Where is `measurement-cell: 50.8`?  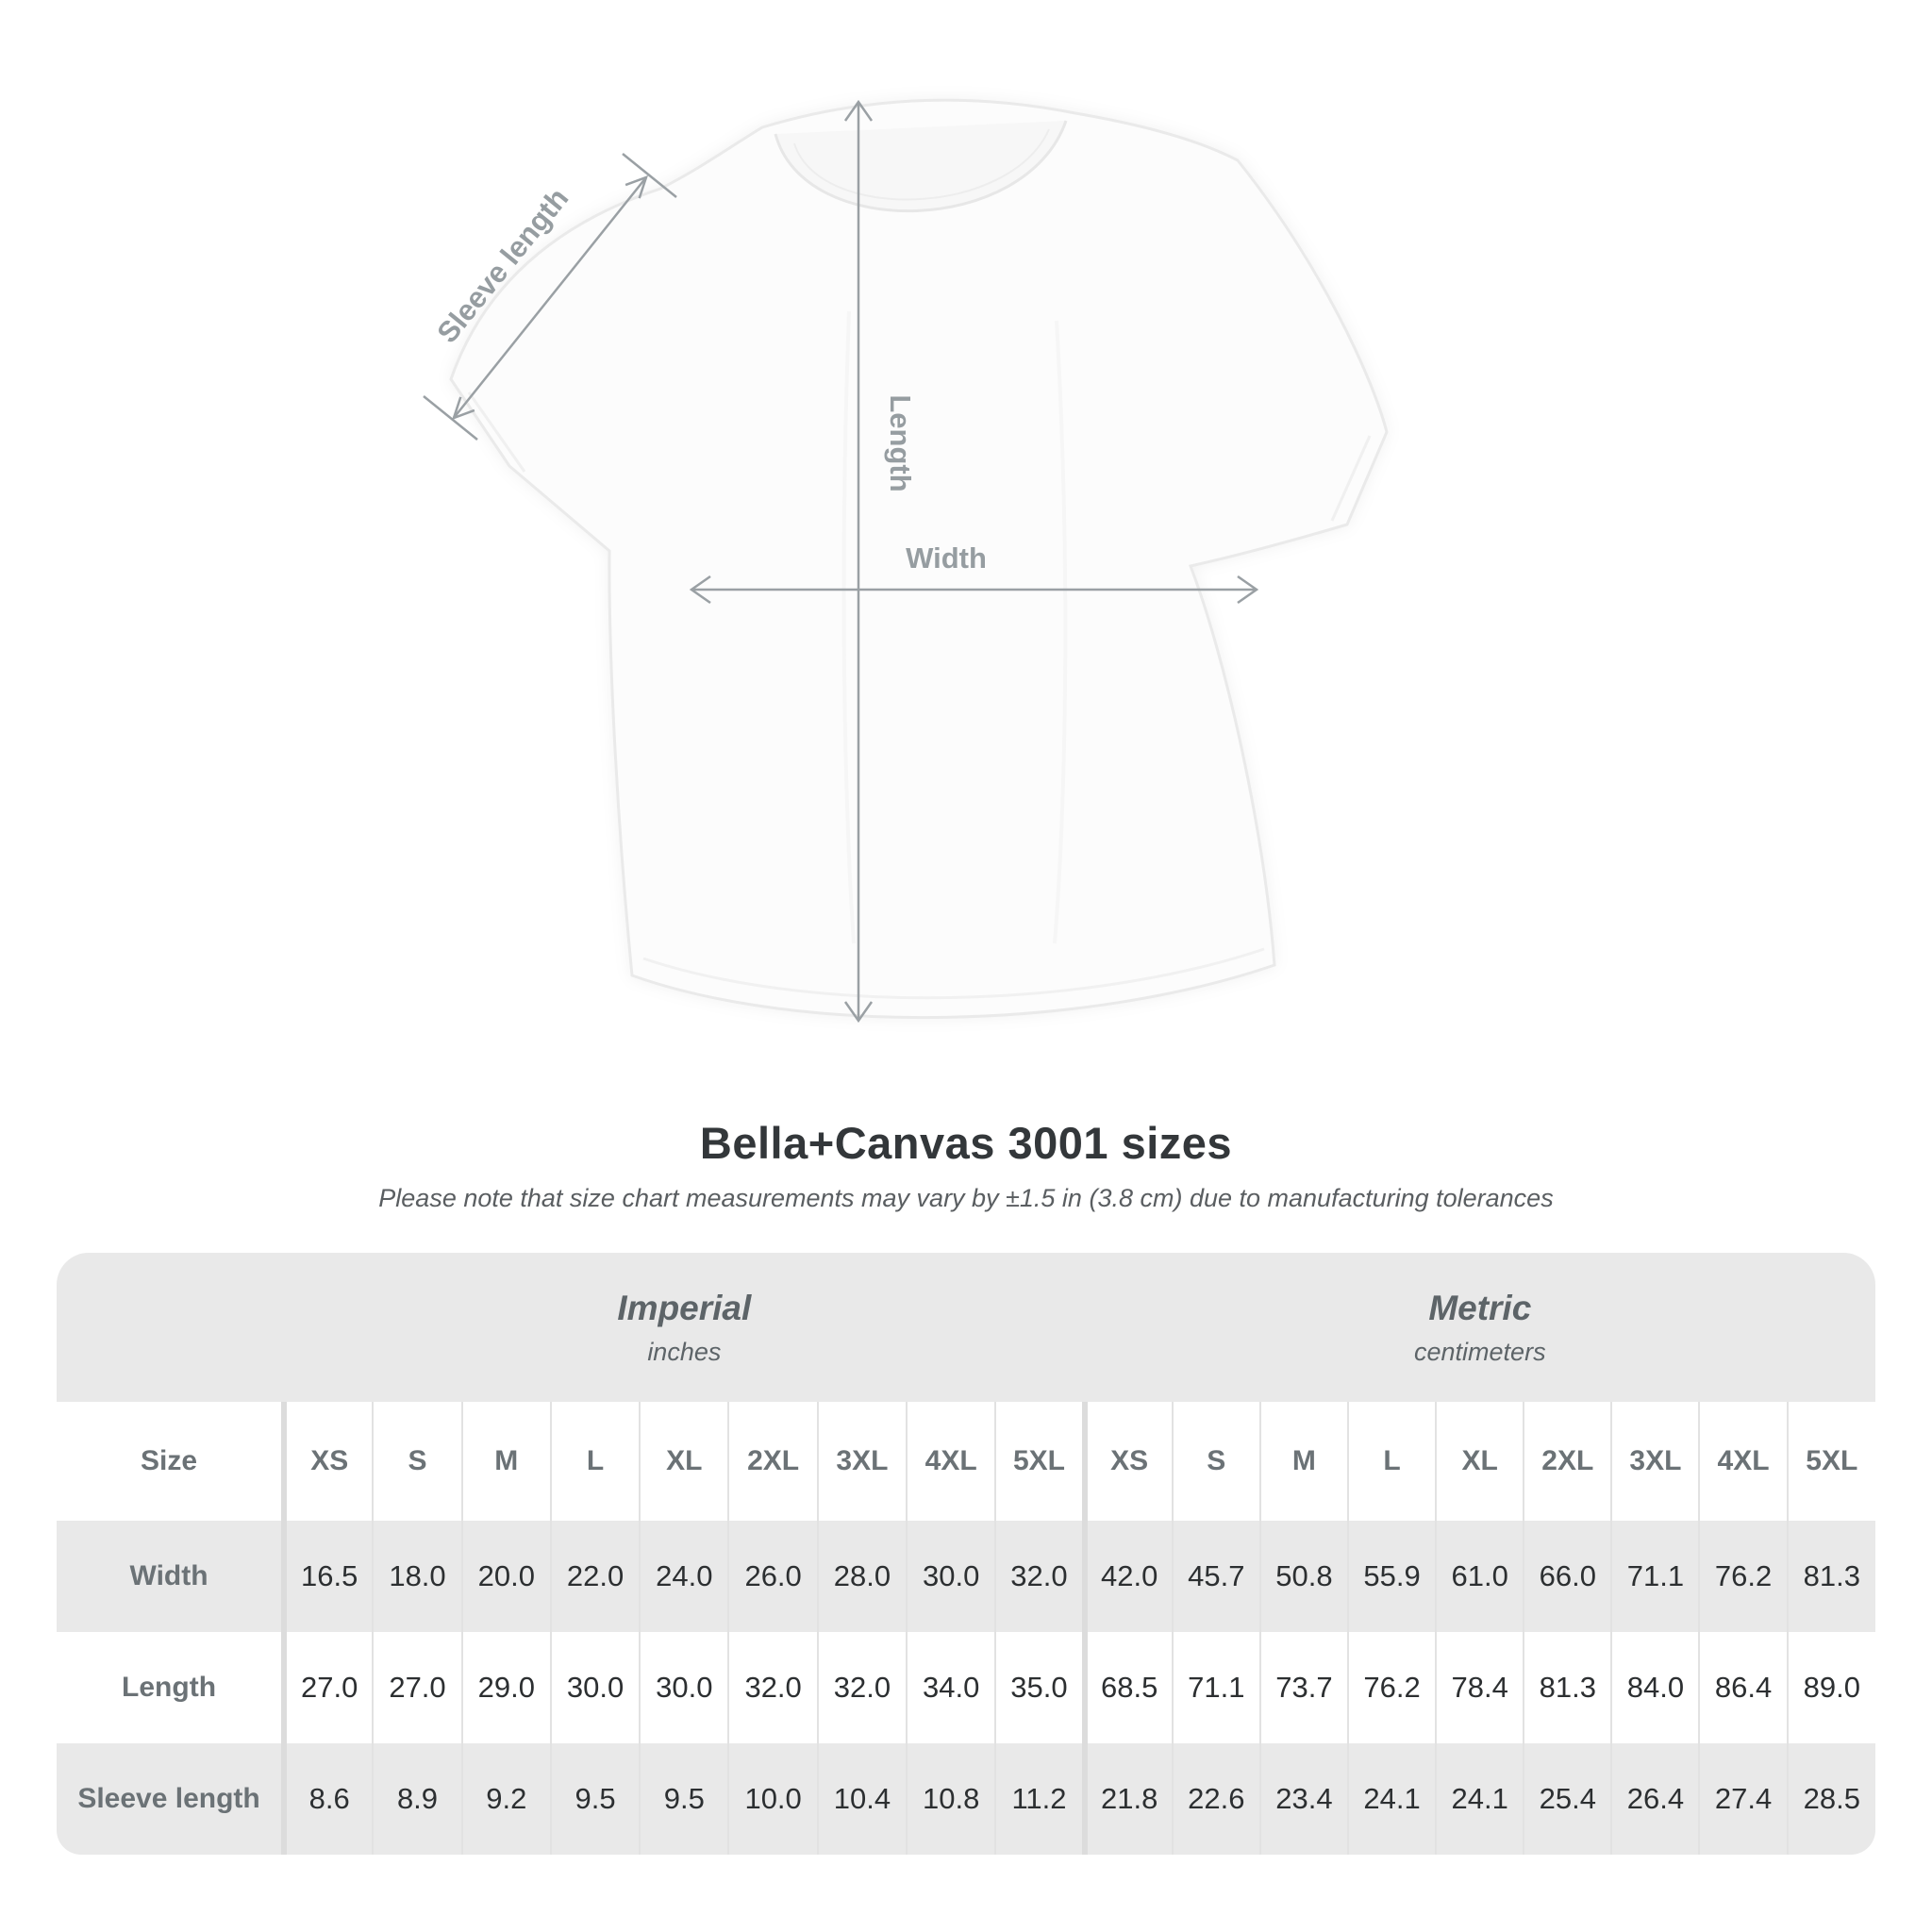 measurement-cell: 50.8 is located at coordinates (1303, 1576).